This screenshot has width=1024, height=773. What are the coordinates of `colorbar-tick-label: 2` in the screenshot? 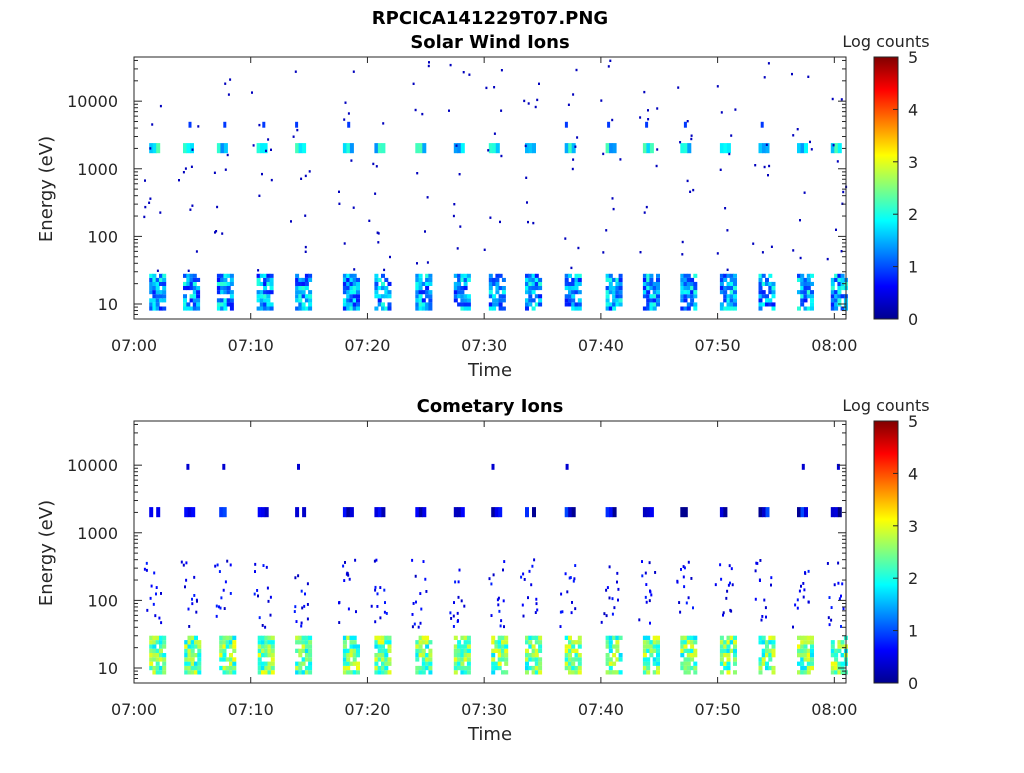 It's located at (913, 214).